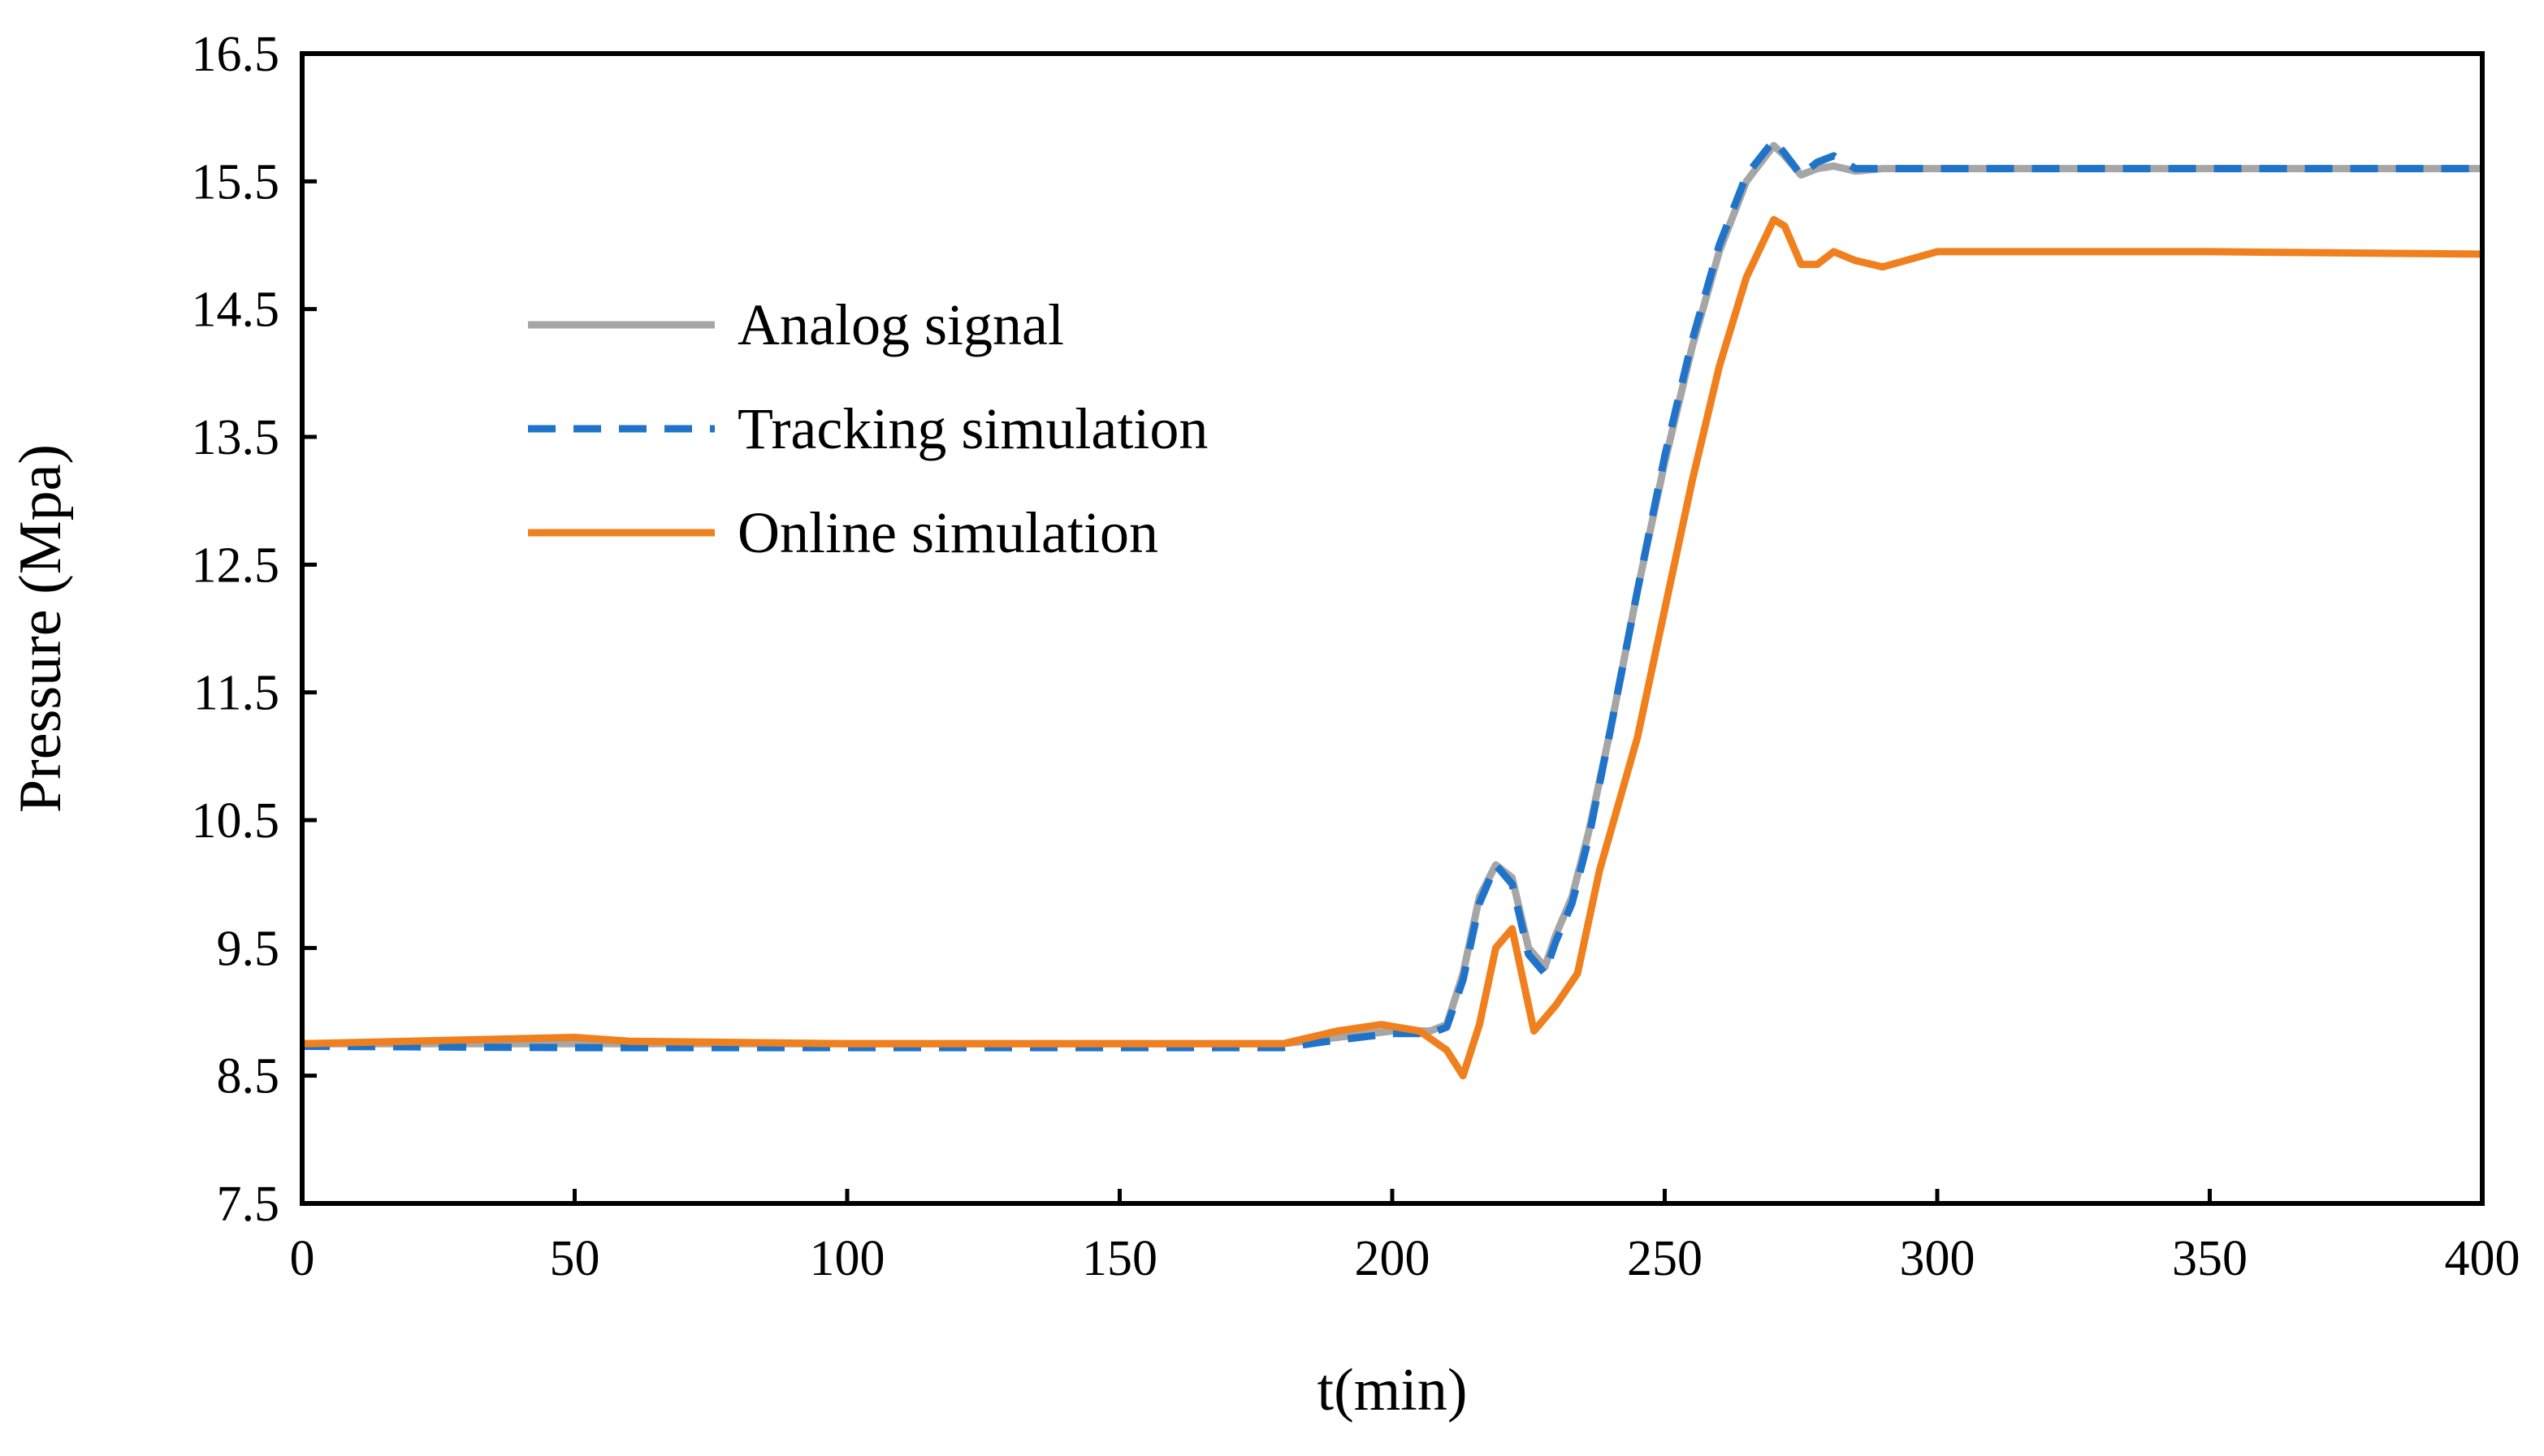 The width and height of the screenshot is (2544, 1456). What do you see at coordinates (1392, 1390) in the screenshot?
I see `x-axis-title: t(min)` at bounding box center [1392, 1390].